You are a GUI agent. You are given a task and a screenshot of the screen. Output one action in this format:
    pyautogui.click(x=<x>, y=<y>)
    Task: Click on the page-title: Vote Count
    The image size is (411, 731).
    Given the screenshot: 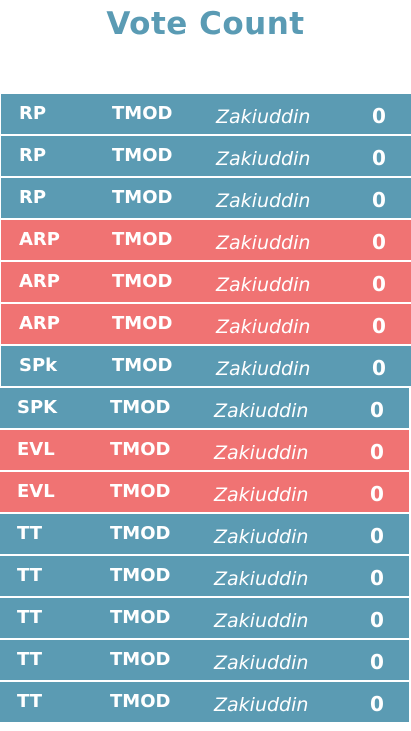 What is the action you would take?
    pyautogui.click(x=205, y=24)
    